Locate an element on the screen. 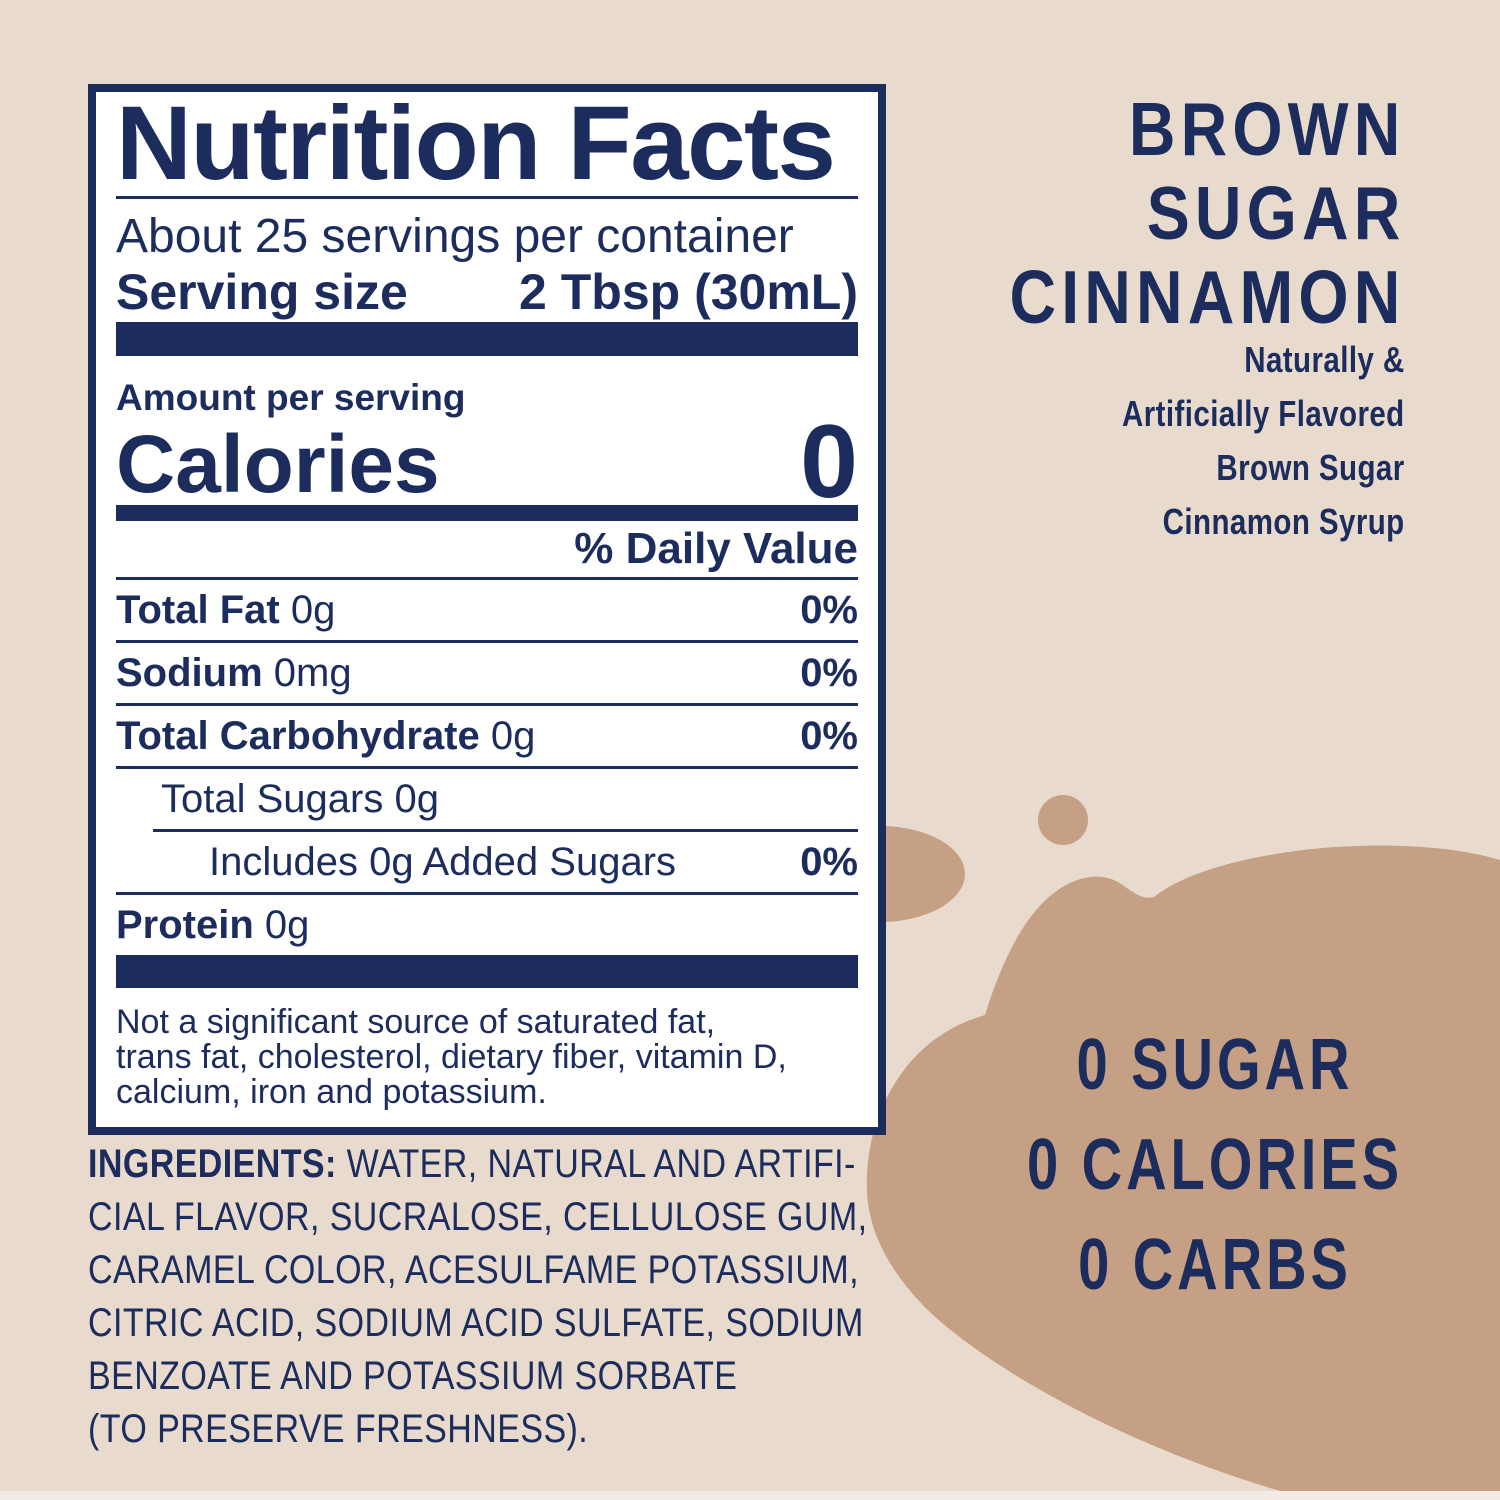 The height and width of the screenshot is (1500, 1500). claim-zero-sugar: 0 SUGAR is located at coordinates (1215, 1065).